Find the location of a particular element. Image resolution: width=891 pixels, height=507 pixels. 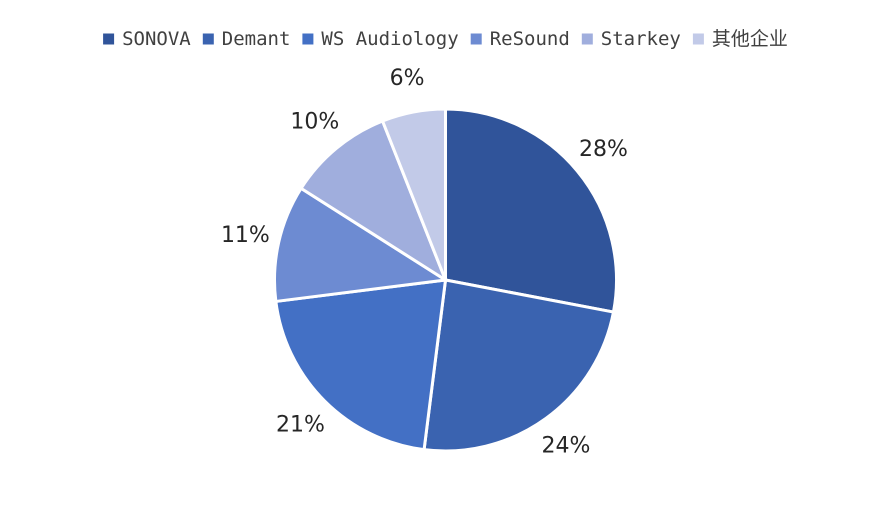

pie-slice-ws-audiology is located at coordinates (360, 365).